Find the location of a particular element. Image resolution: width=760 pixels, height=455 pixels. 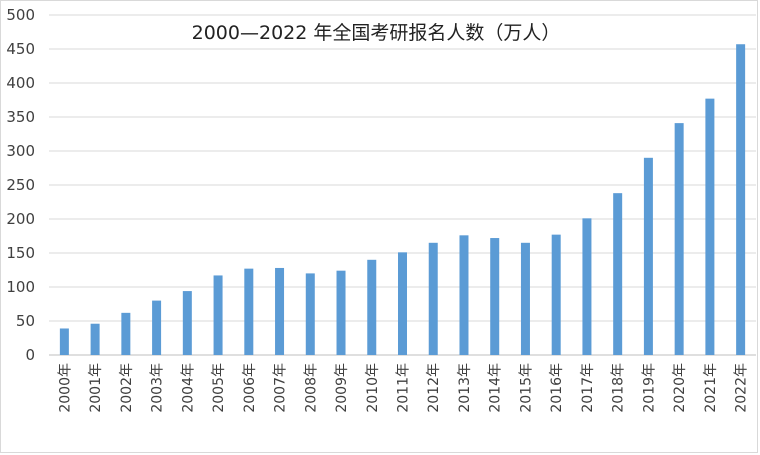

x-tick-label: 2000年 is located at coordinates (65, 388).